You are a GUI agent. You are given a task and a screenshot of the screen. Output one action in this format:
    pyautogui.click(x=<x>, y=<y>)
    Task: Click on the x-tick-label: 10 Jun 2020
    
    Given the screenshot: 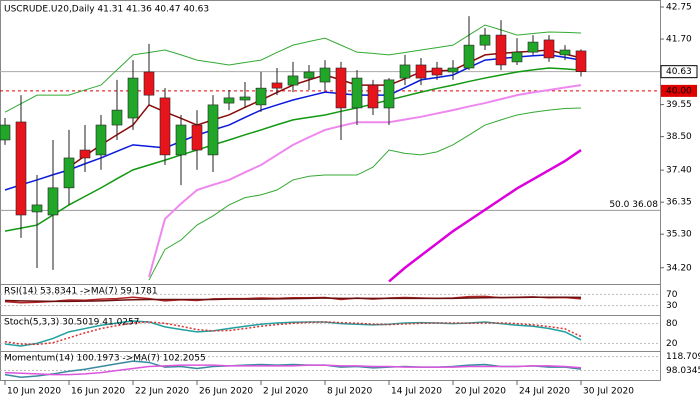 What is the action you would take?
    pyautogui.click(x=34, y=392)
    